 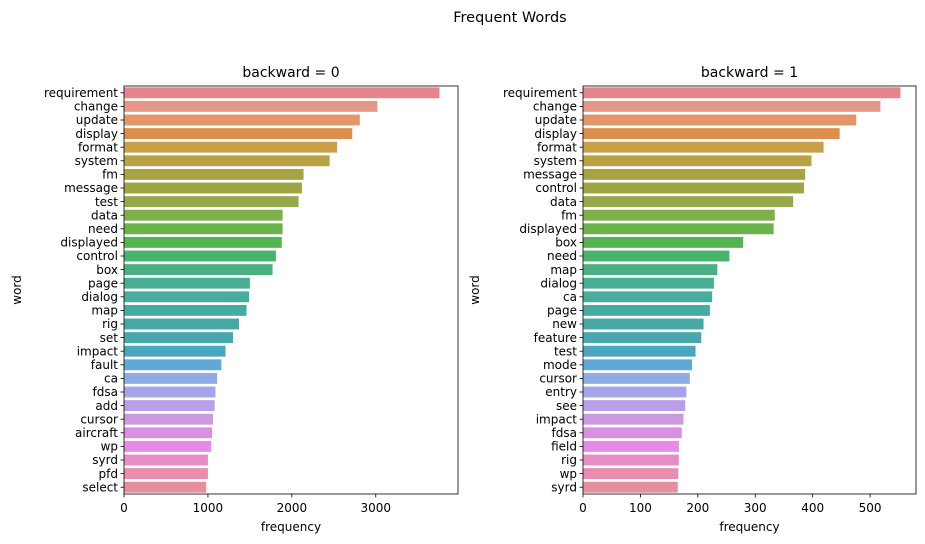 I want to click on subplot-title: backward = 1, so click(x=749, y=73).